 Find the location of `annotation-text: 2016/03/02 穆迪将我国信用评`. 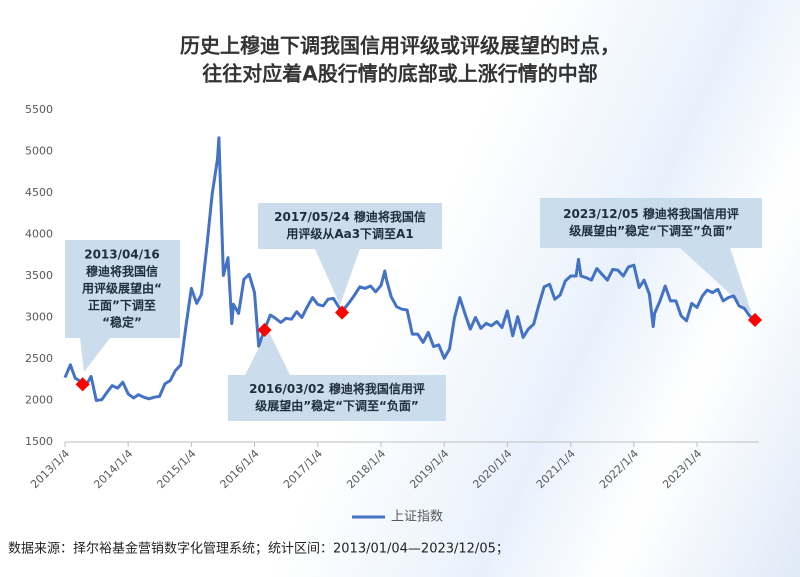

annotation-text: 2016/03/02 穆迪将我国信用评 is located at coordinates (337, 388).